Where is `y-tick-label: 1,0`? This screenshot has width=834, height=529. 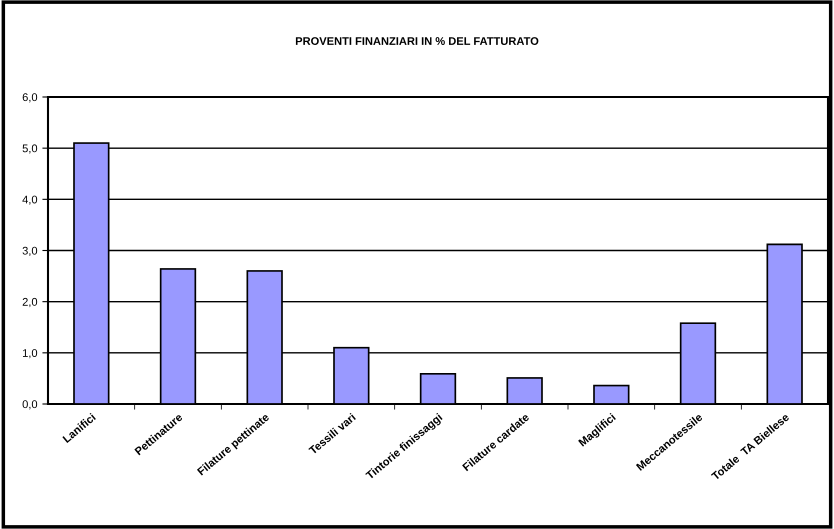
y-tick-label: 1,0 is located at coordinates (30, 353).